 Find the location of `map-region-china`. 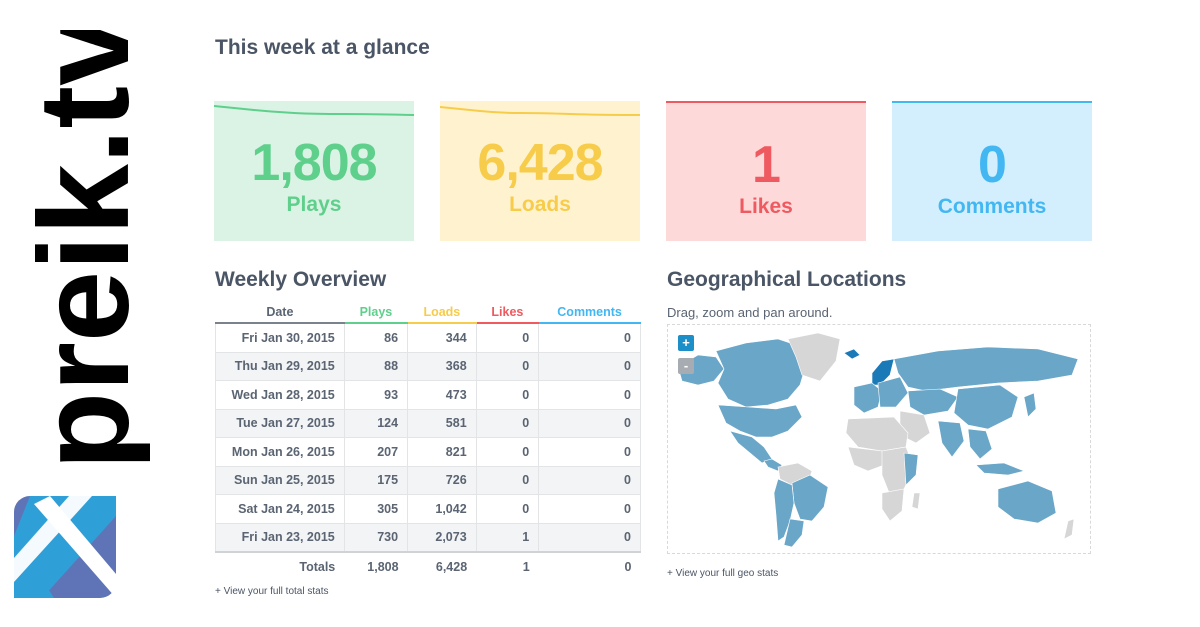

map-region-china is located at coordinates (986, 407).